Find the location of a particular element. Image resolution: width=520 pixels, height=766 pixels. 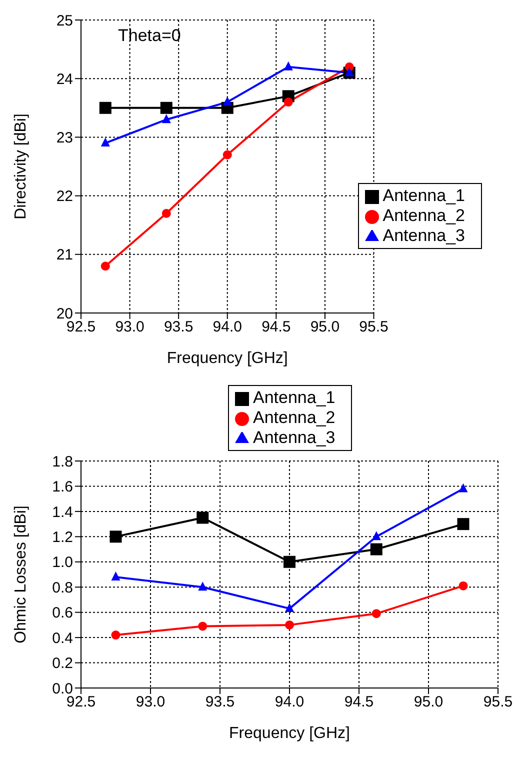

y-tick-label: 0.2 is located at coordinates (62, 663).